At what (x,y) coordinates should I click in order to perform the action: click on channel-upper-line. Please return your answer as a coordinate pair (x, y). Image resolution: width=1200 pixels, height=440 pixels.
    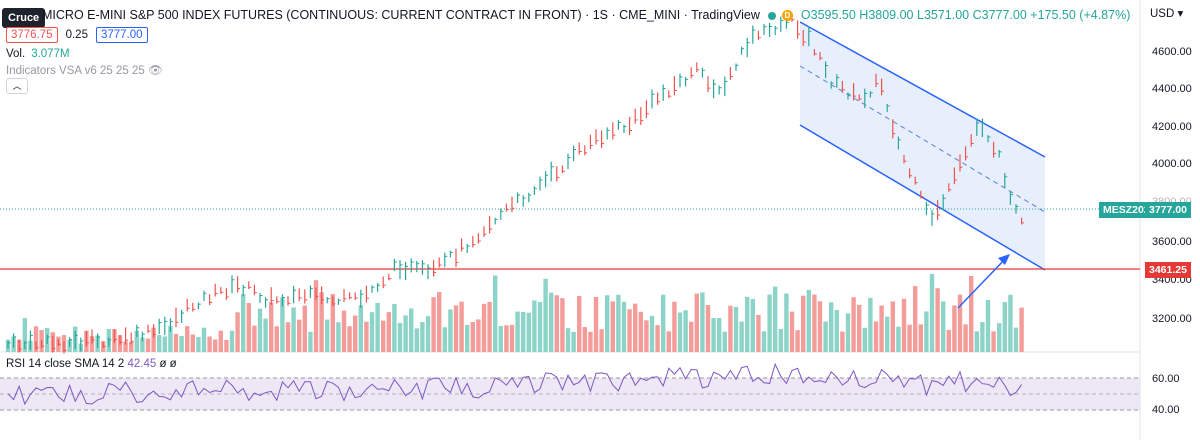
    Looking at the image, I should click on (922, 89).